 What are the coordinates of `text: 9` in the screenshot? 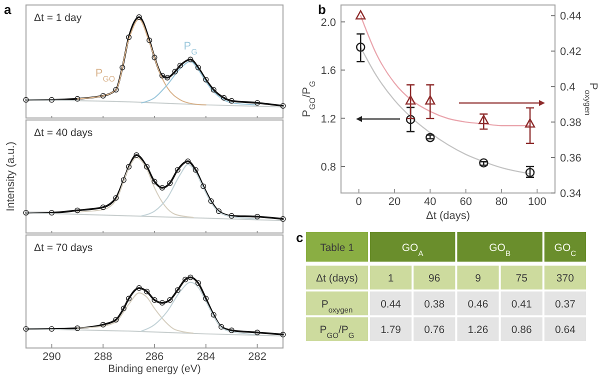 It's located at (478, 278).